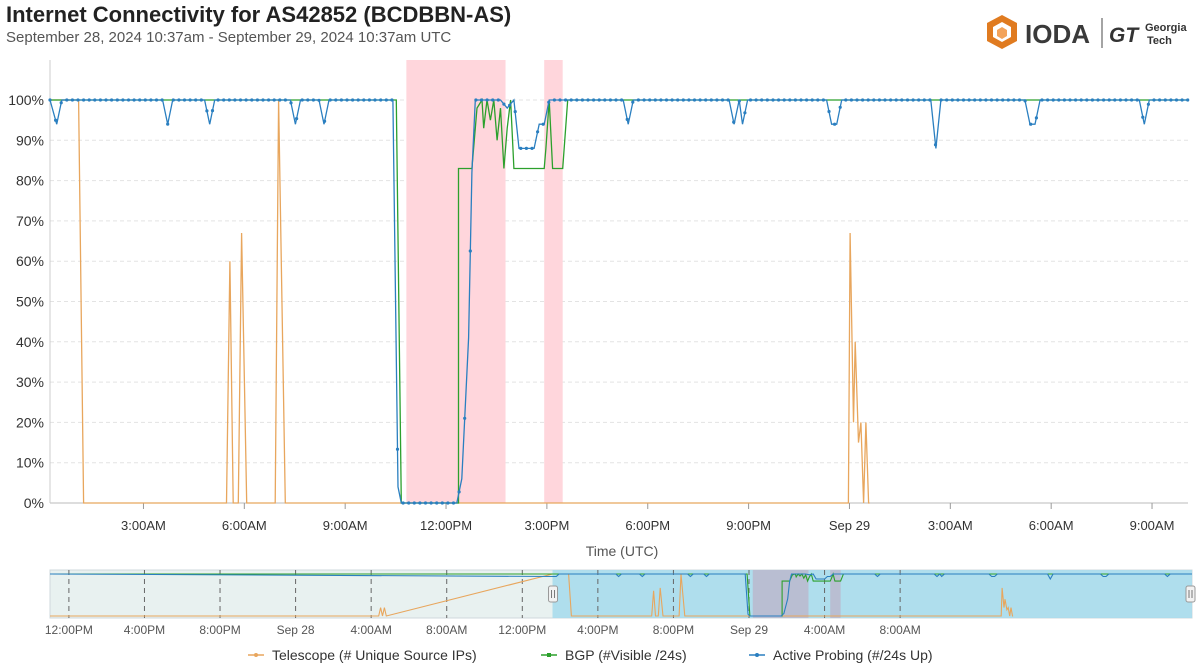 This screenshot has height=672, width=1200. I want to click on ioda-georgia-tech-logo: IODA GT Georgia Tech, so click(1090, 33).